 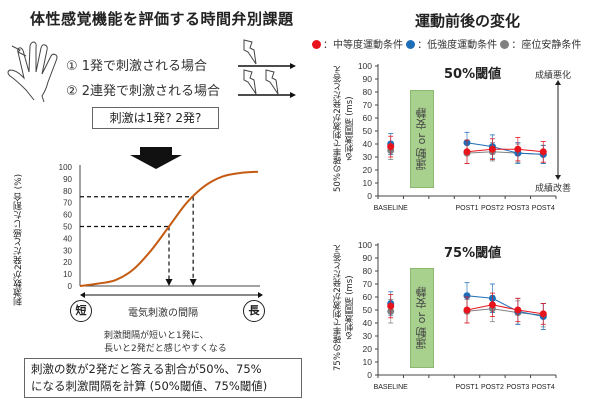 I want to click on stimulus-diagram, so click(x=267, y=68).